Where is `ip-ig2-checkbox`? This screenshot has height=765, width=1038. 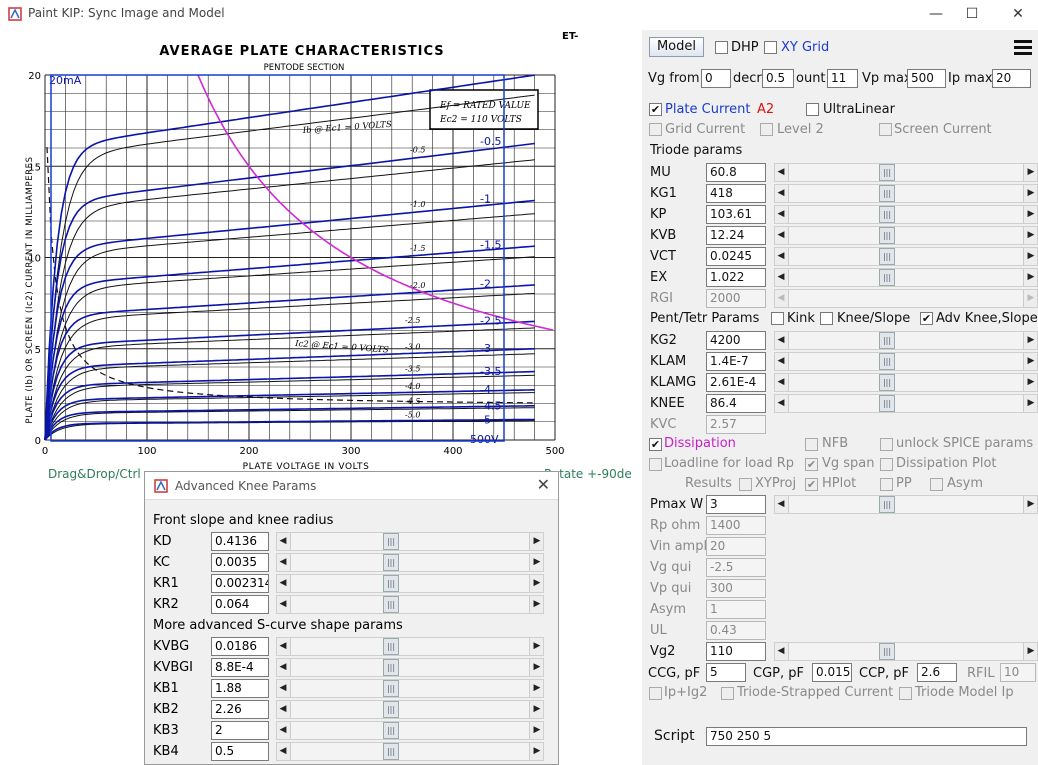
ip-ig2-checkbox is located at coordinates (655, 693).